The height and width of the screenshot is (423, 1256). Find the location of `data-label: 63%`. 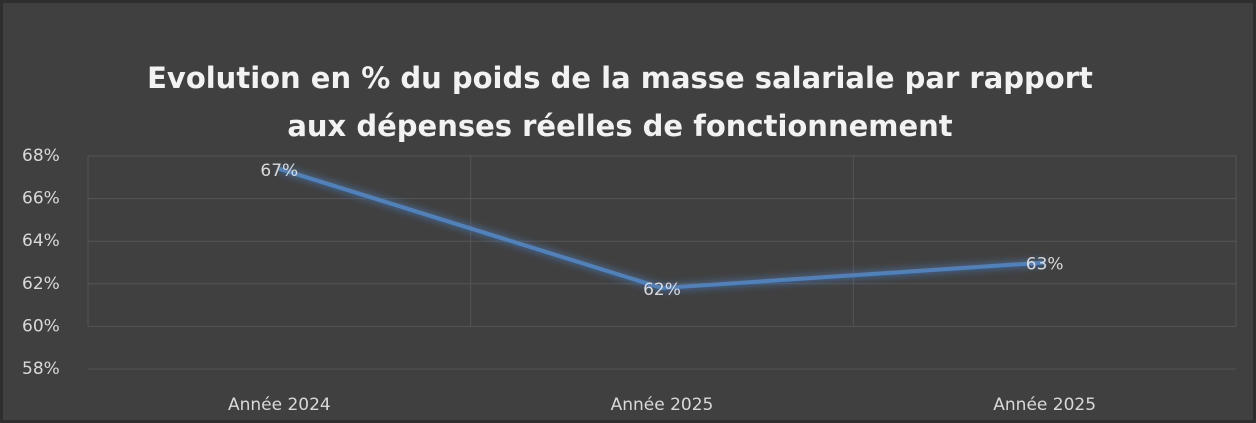

data-label: 63% is located at coordinates (1045, 265).